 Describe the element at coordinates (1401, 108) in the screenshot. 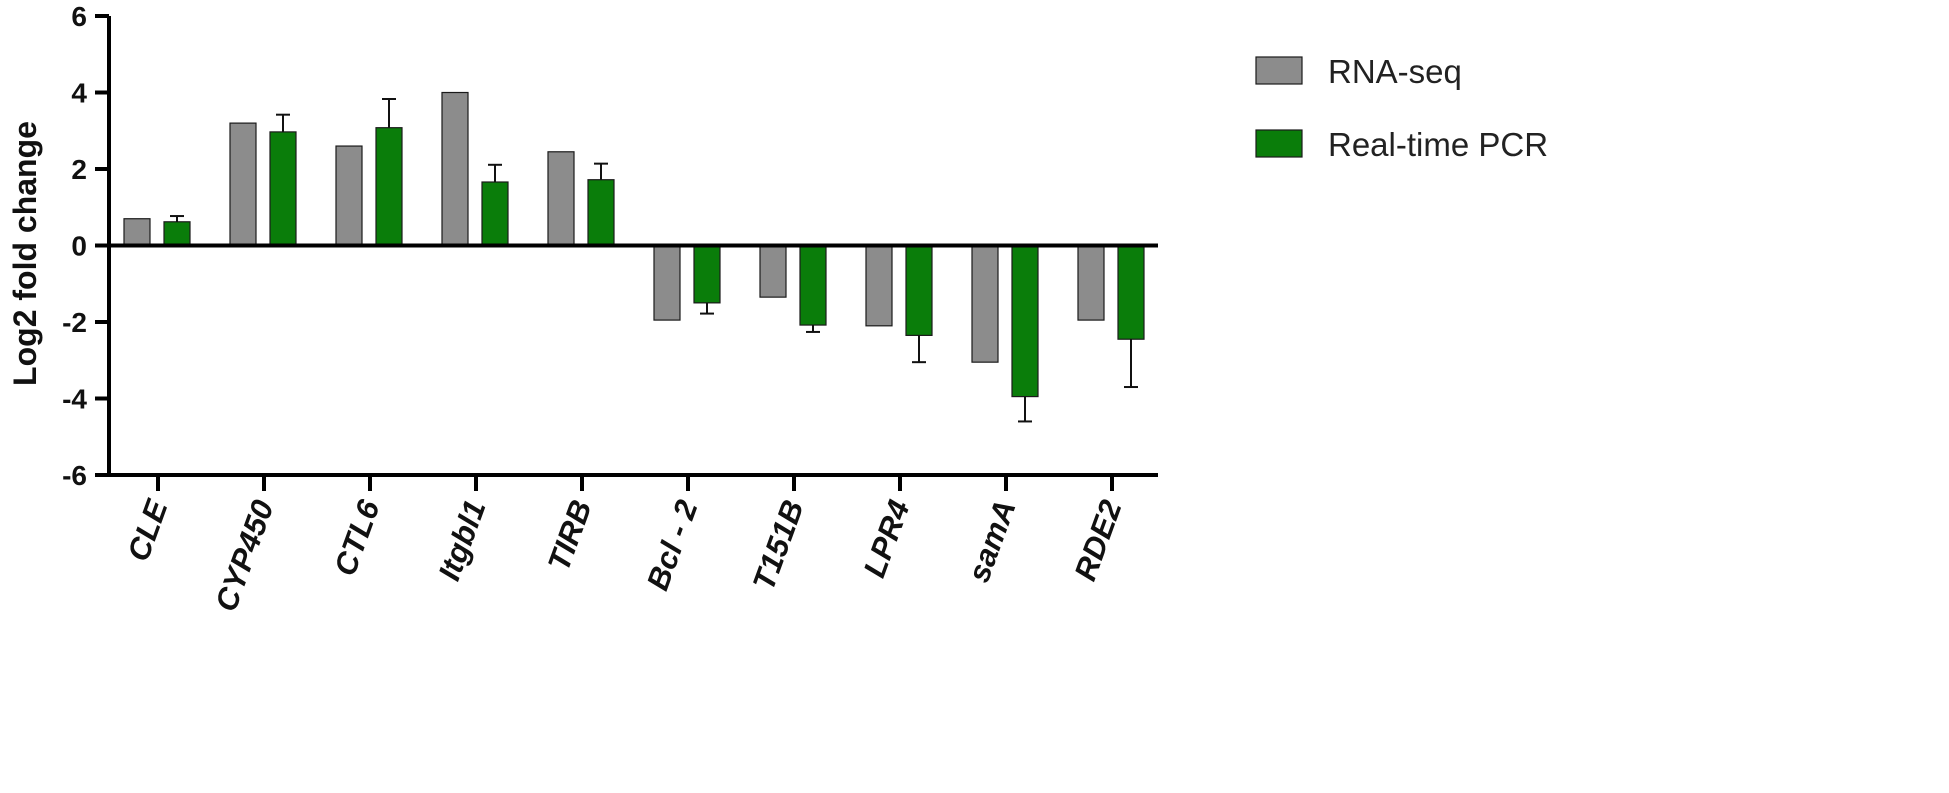

I see `legend: RNA-seq Real-time PCR` at that location.